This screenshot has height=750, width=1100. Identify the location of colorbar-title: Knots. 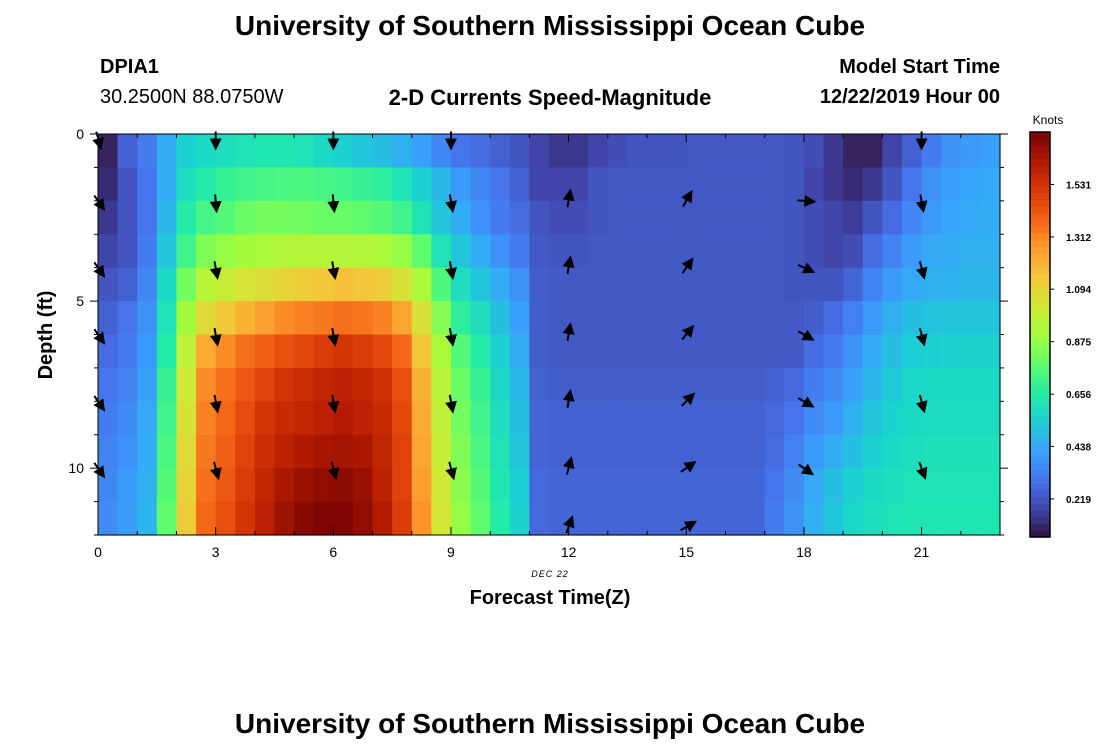
(1048, 120).